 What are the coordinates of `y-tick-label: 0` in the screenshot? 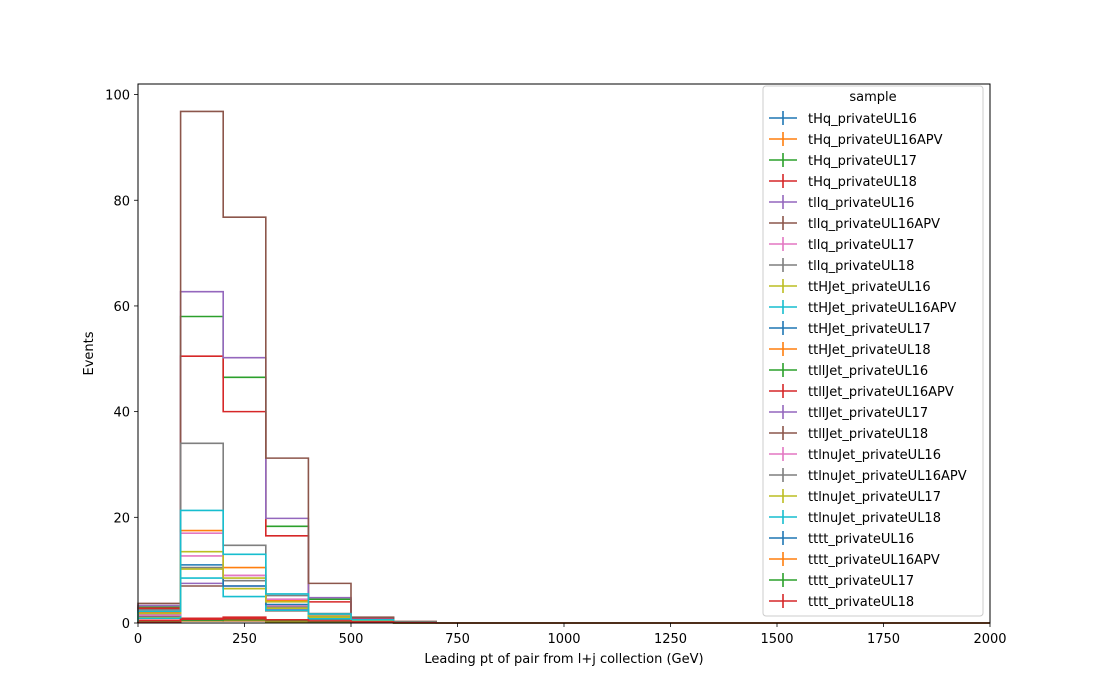 It's located at (126, 624).